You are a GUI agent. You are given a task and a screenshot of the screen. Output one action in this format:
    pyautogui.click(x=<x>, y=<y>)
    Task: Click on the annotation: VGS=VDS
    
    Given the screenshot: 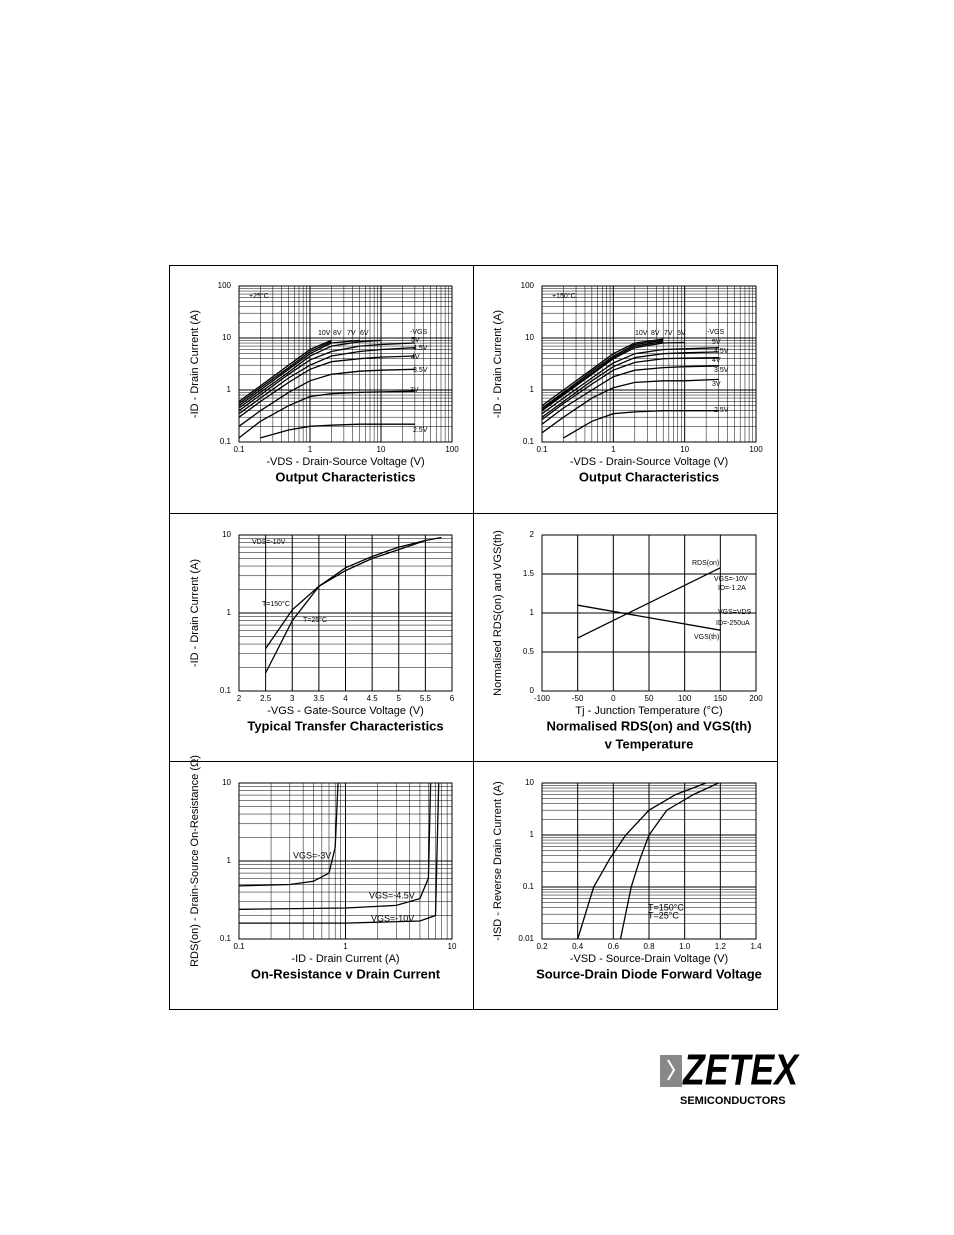 What is the action you would take?
    pyautogui.click(x=735, y=612)
    